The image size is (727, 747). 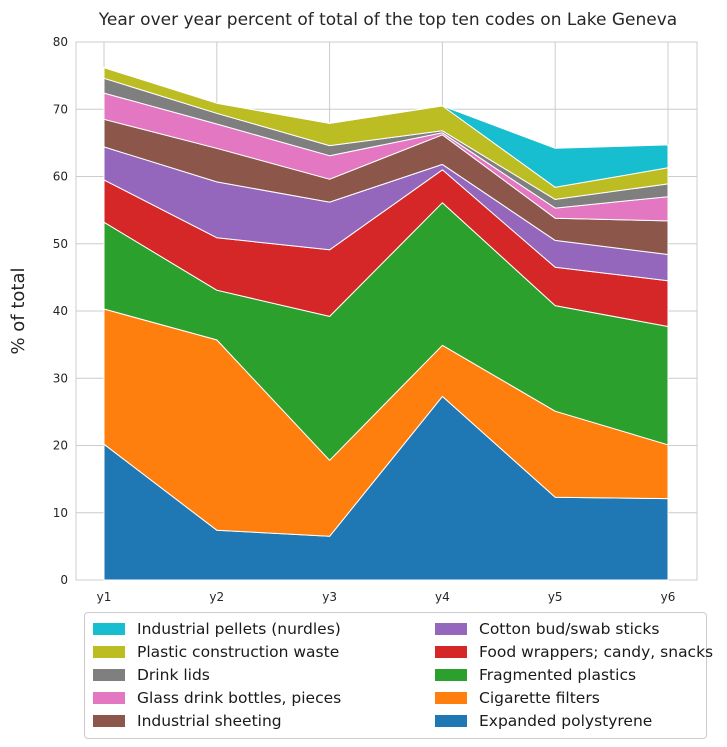 I want to click on y-tick-label: 80, so click(x=60, y=42).